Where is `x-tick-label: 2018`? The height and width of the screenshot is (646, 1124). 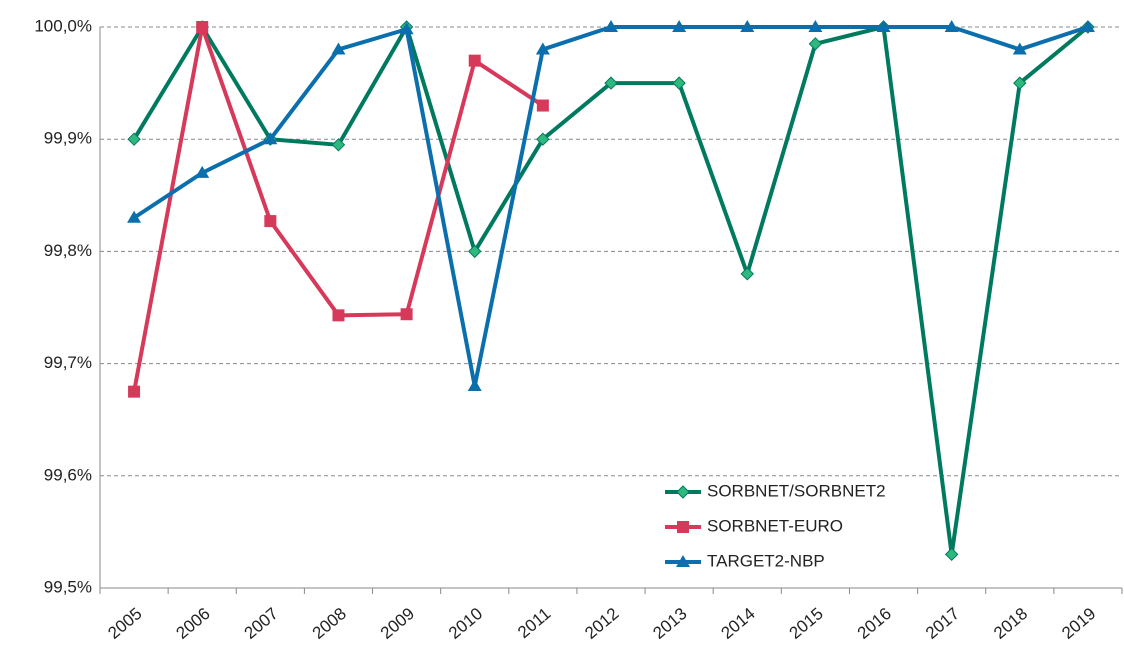
x-tick-label: 2018 is located at coordinates (1010, 623).